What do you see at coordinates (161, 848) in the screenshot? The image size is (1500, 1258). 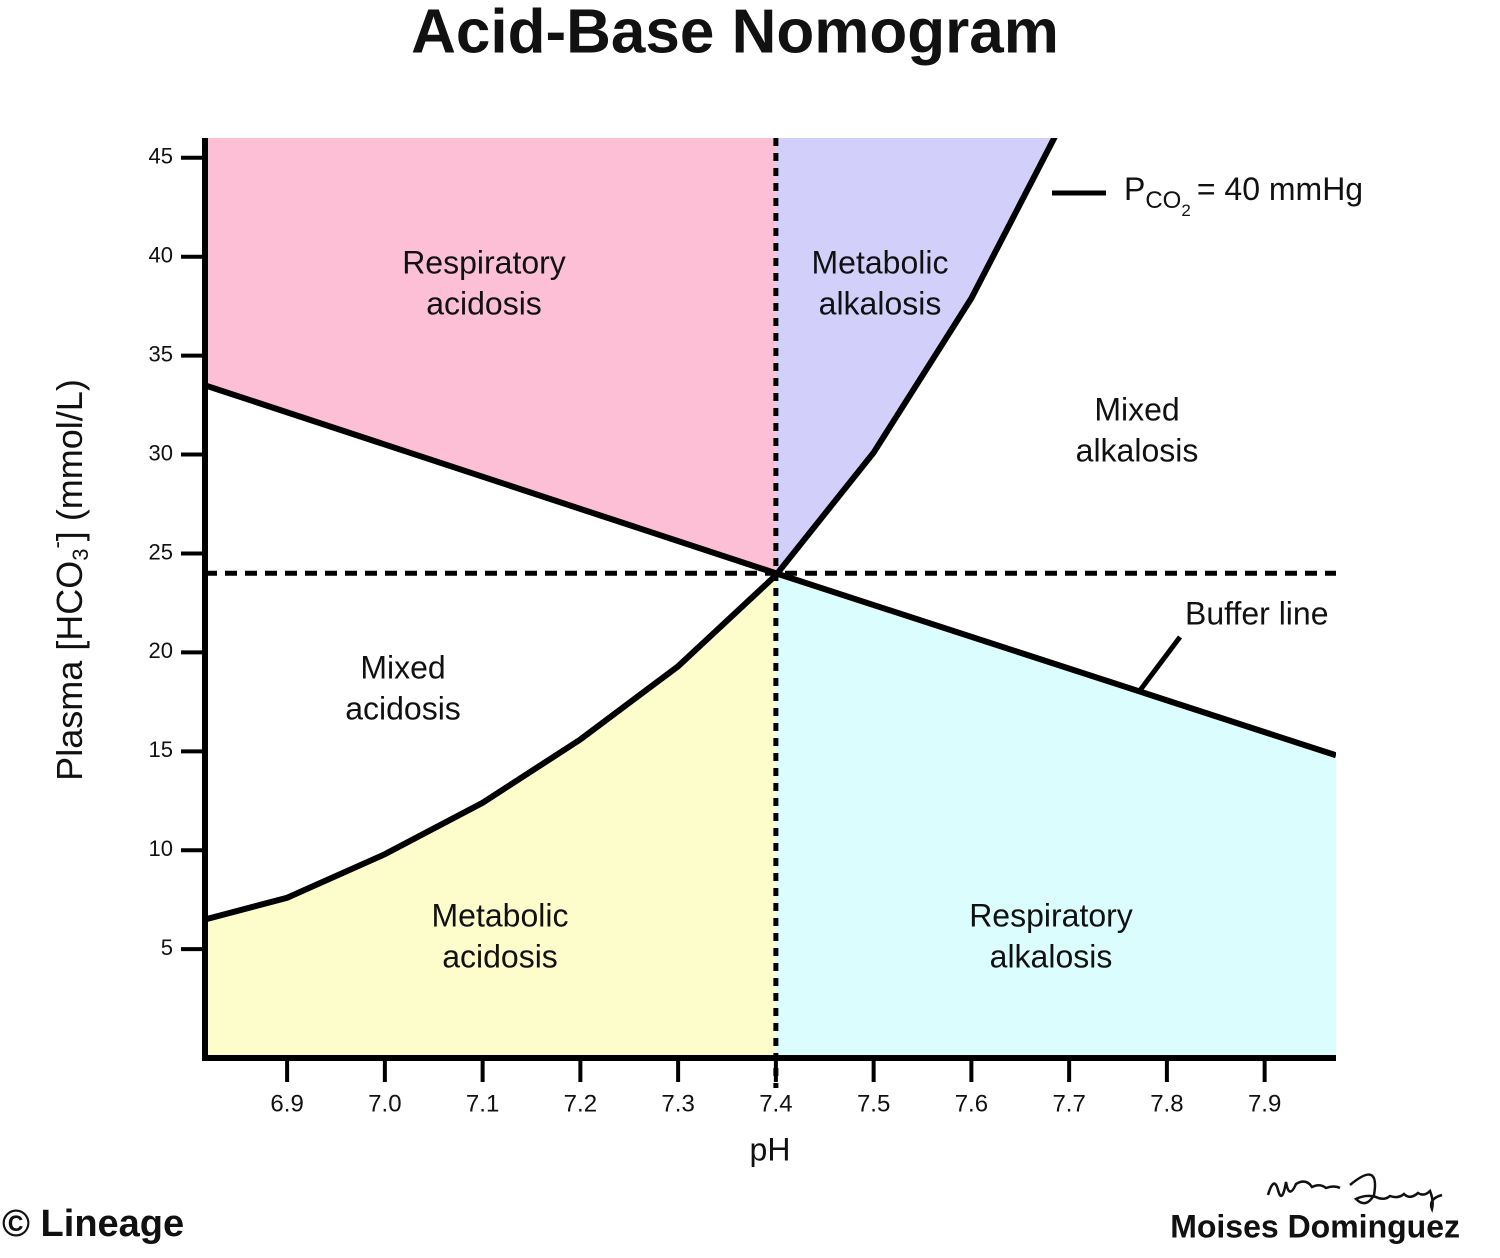 I see `y-tick-label: 10` at bounding box center [161, 848].